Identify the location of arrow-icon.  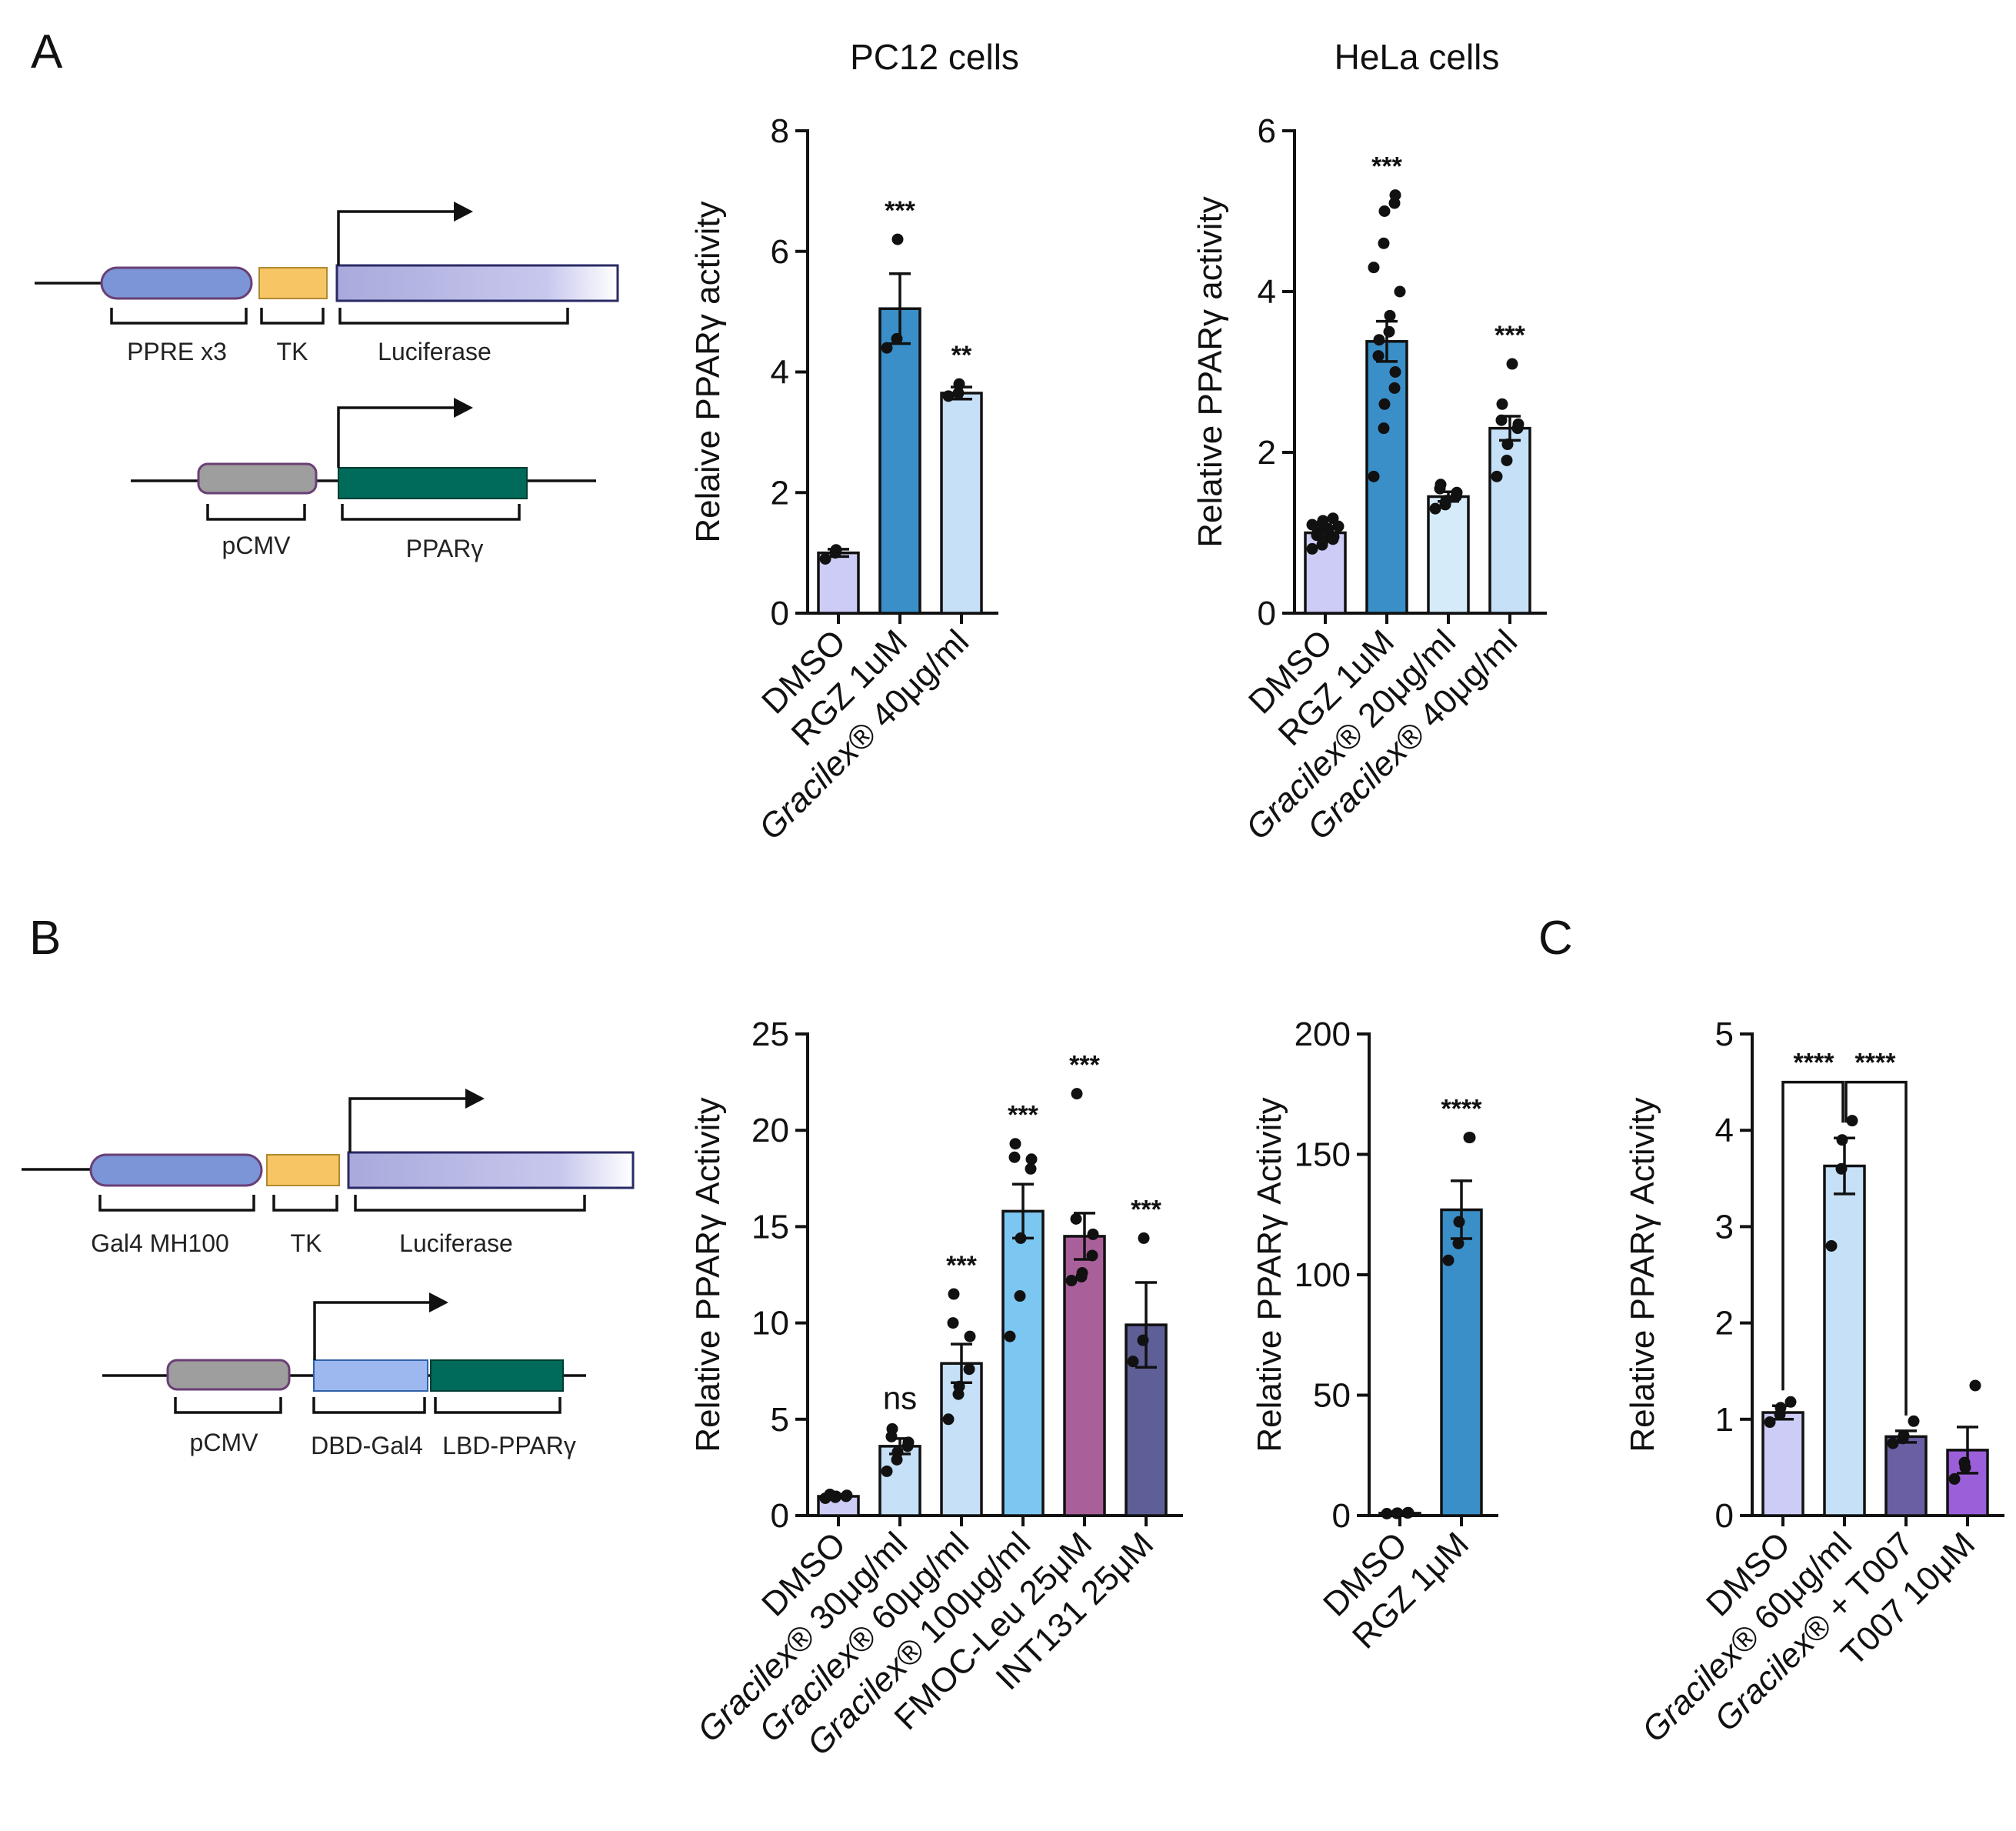
(373, 1330).